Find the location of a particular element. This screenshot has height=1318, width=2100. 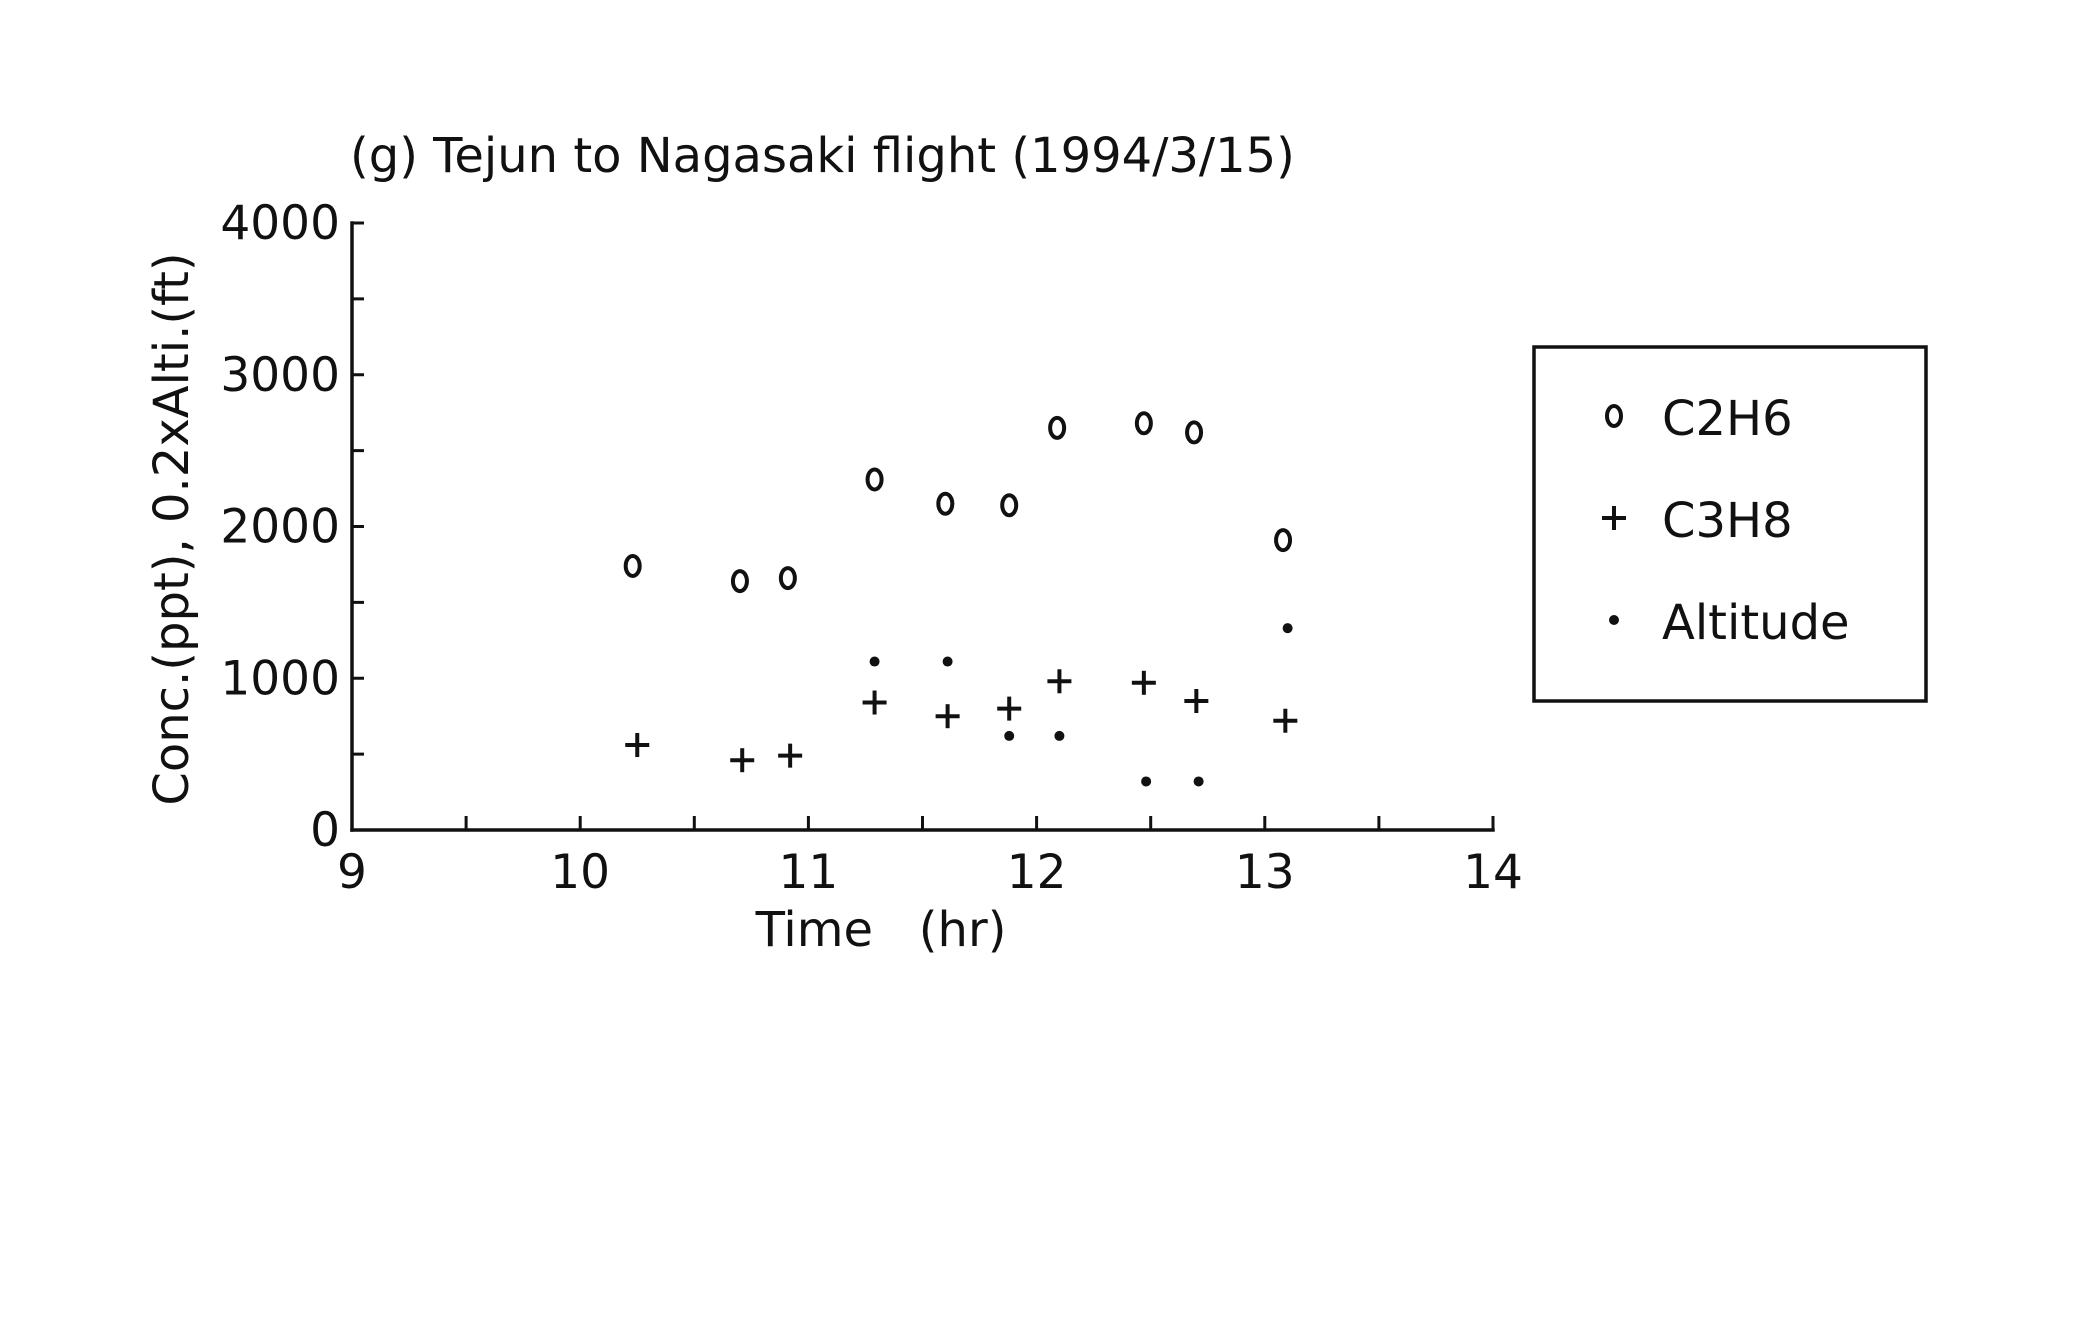

x-tick-label: 11 is located at coordinates (808, 872).